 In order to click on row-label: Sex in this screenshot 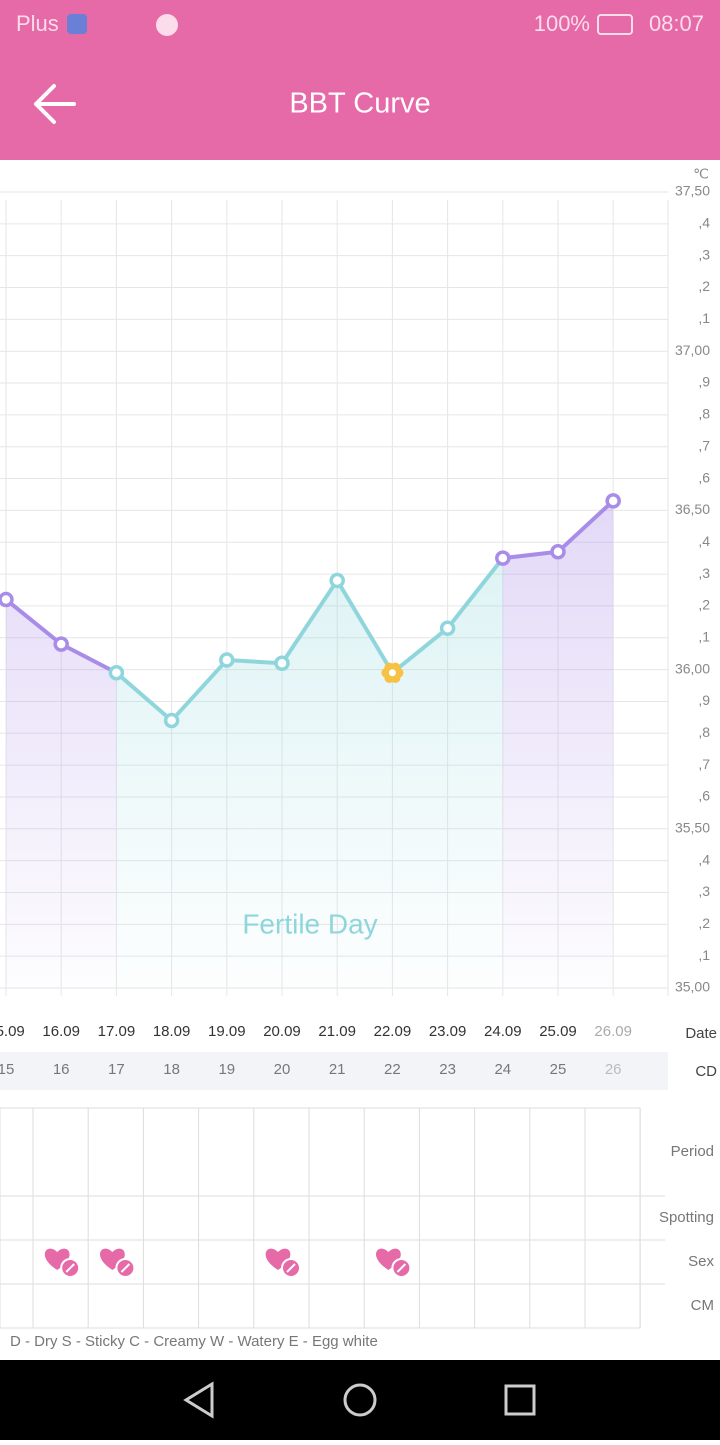, I will do `click(701, 1261)`.